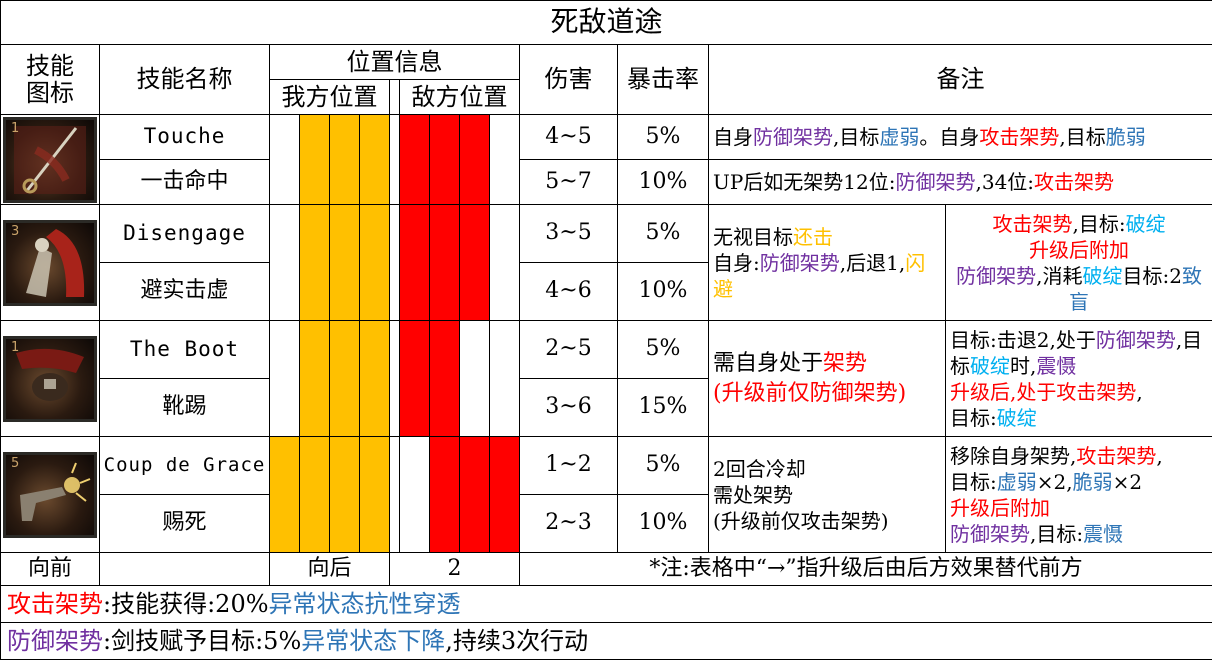 The height and width of the screenshot is (672, 1212). What do you see at coordinates (568, 291) in the screenshot?
I see `skill-damage: 4~6` at bounding box center [568, 291].